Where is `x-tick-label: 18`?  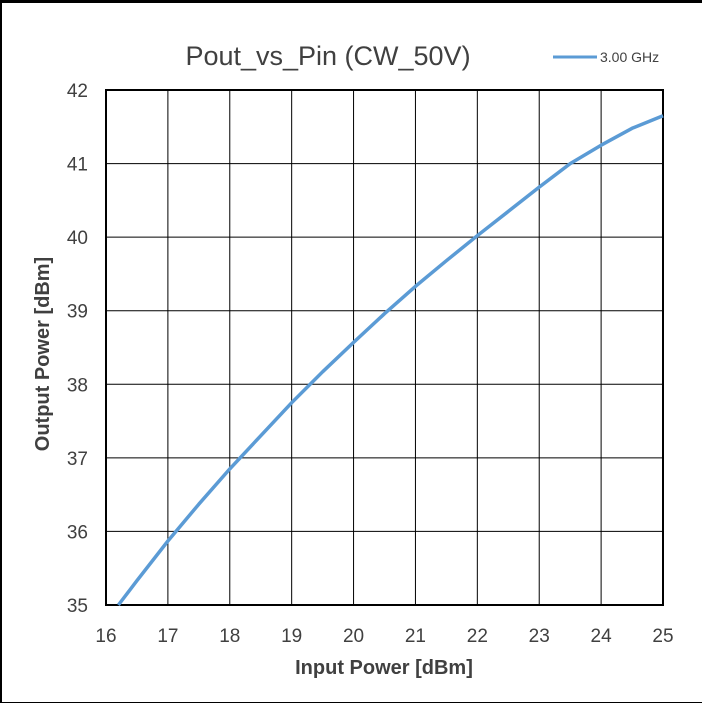
x-tick-label: 18 is located at coordinates (229, 636).